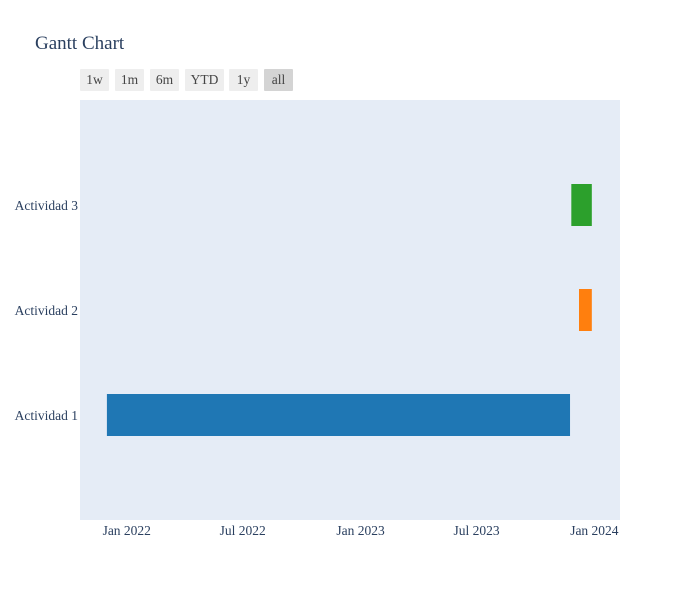 This screenshot has height=600, width=700. I want to click on range-button-ytd: YTD, so click(204, 80).